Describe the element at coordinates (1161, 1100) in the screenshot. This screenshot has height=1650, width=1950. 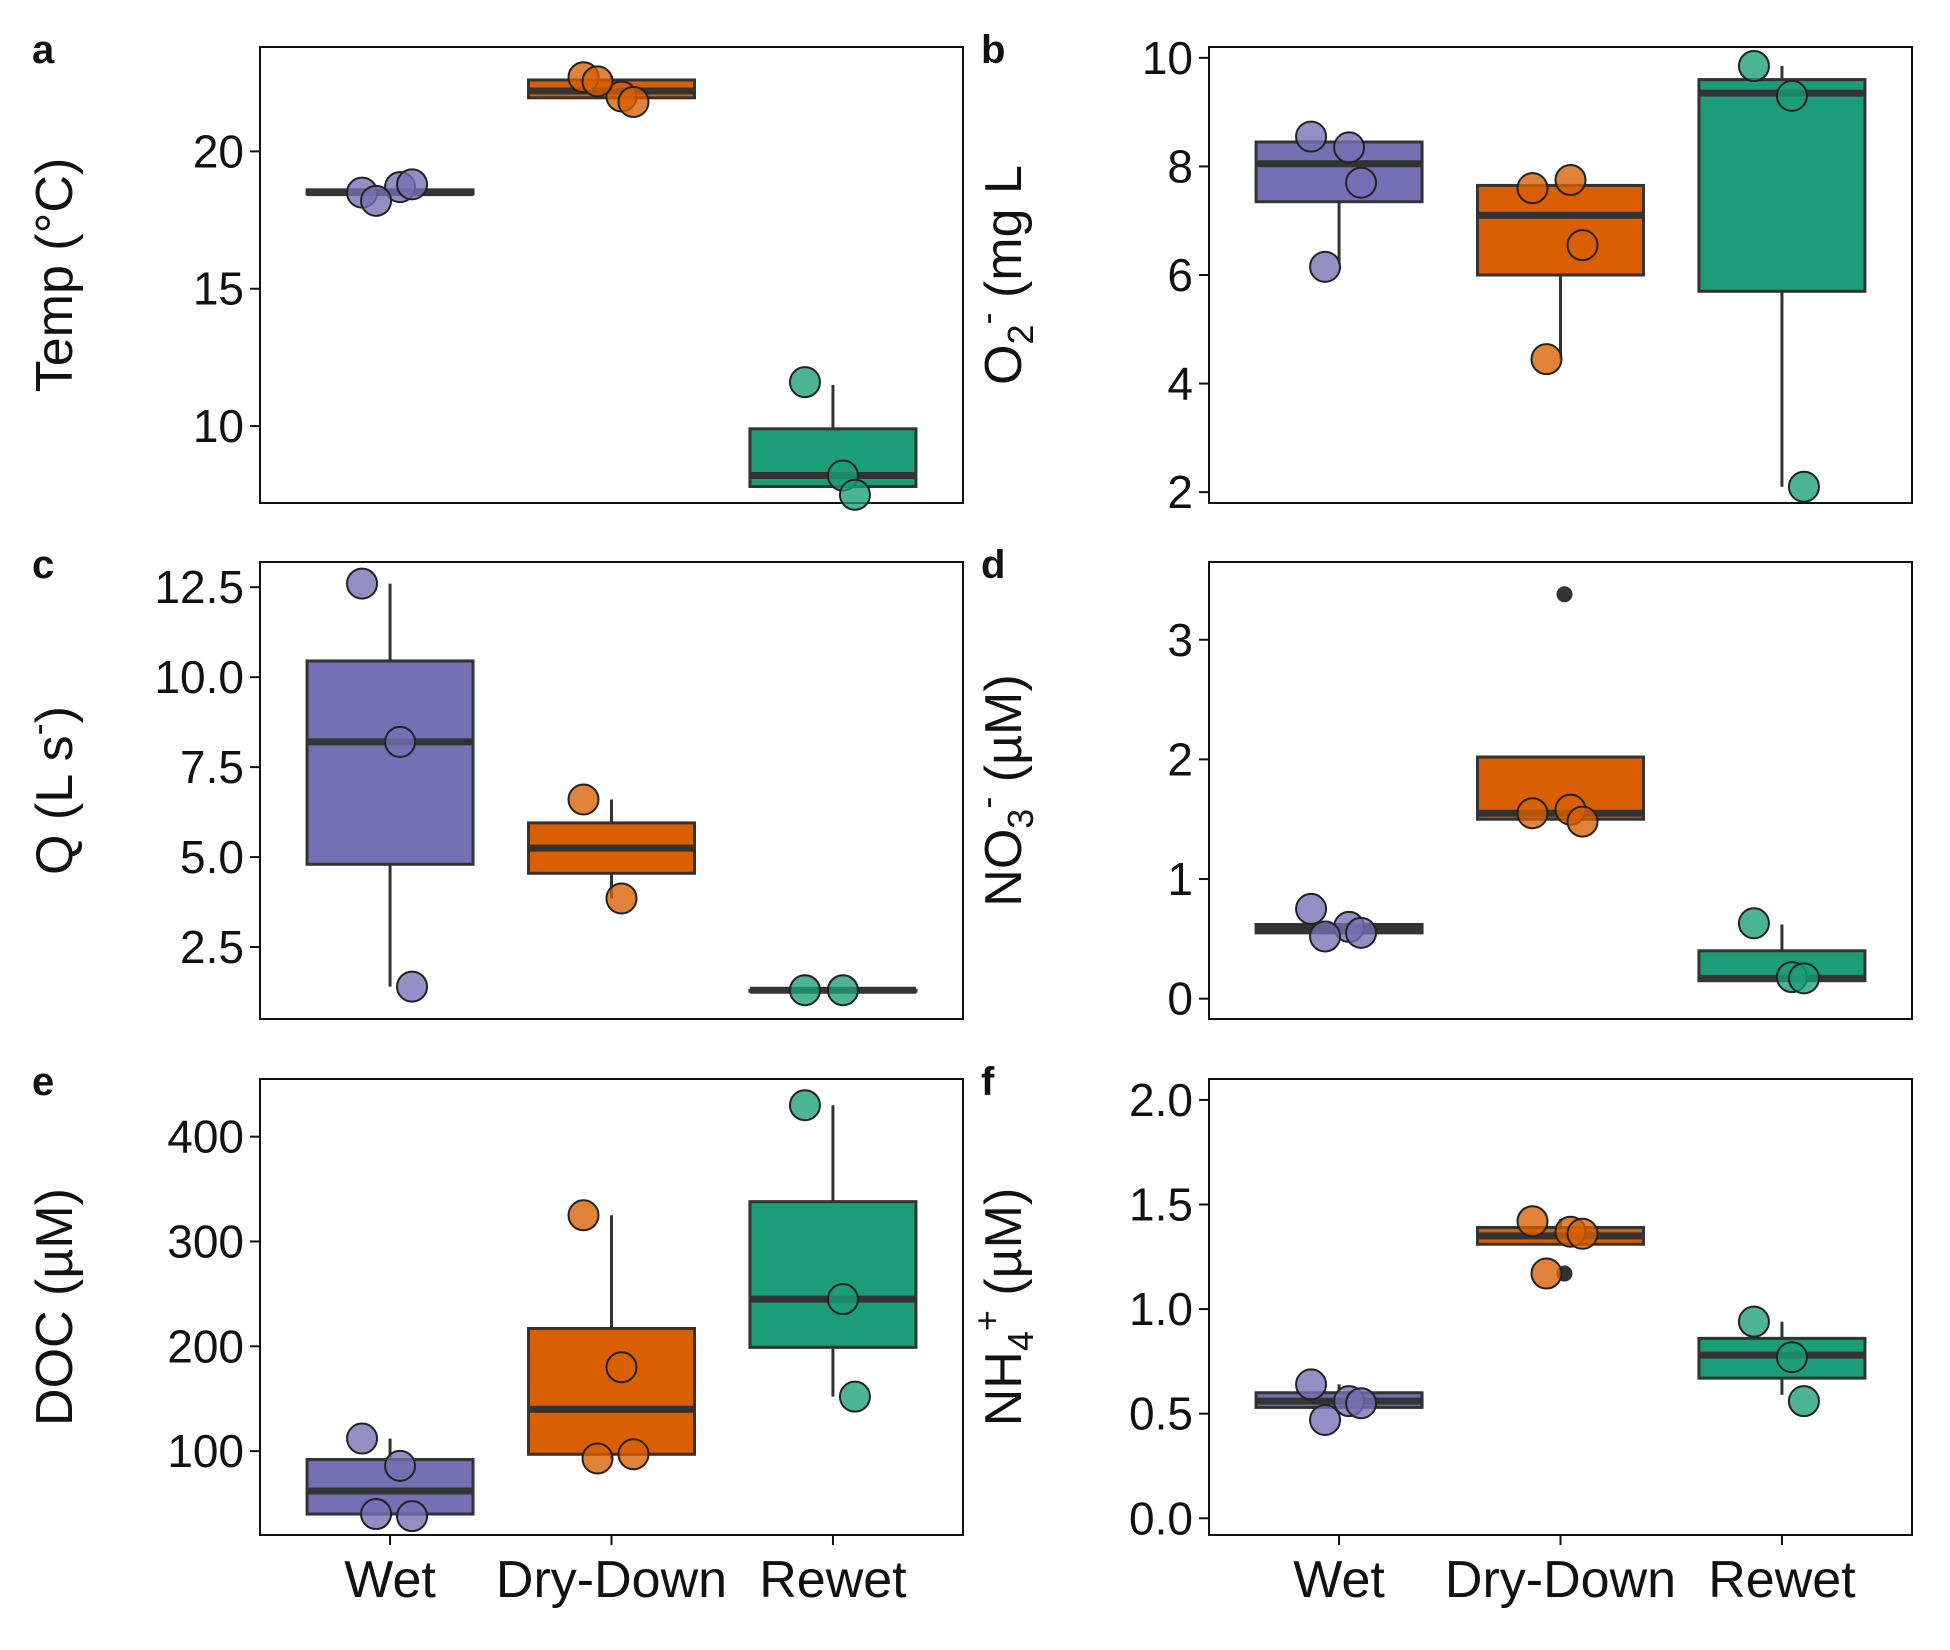
I see `y-tick-label: 2.0` at that location.